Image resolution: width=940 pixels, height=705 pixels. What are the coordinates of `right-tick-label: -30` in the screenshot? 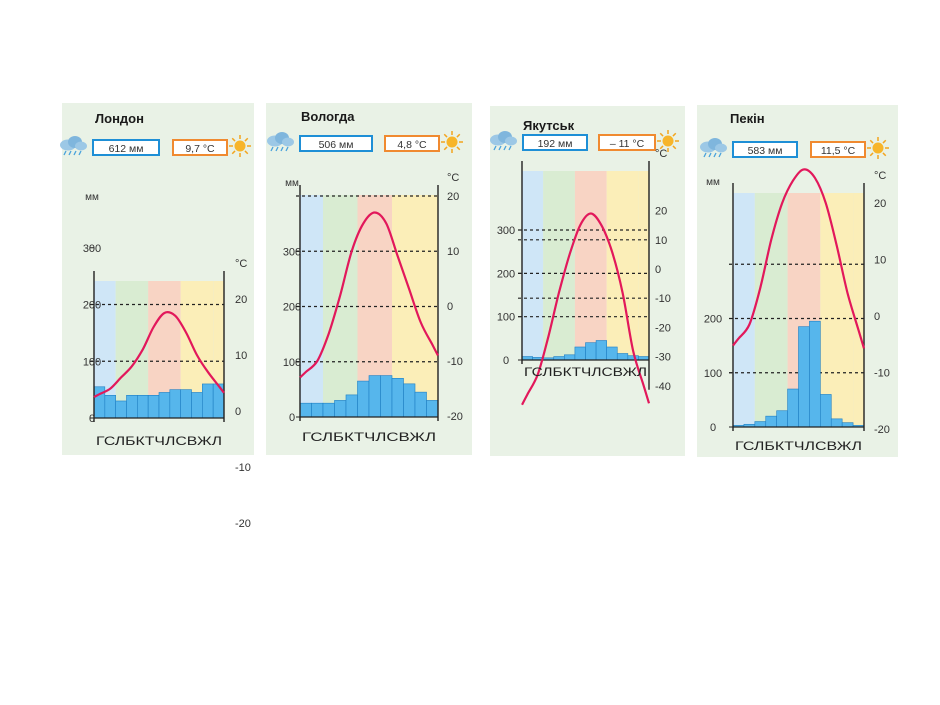 It's located at (663, 358).